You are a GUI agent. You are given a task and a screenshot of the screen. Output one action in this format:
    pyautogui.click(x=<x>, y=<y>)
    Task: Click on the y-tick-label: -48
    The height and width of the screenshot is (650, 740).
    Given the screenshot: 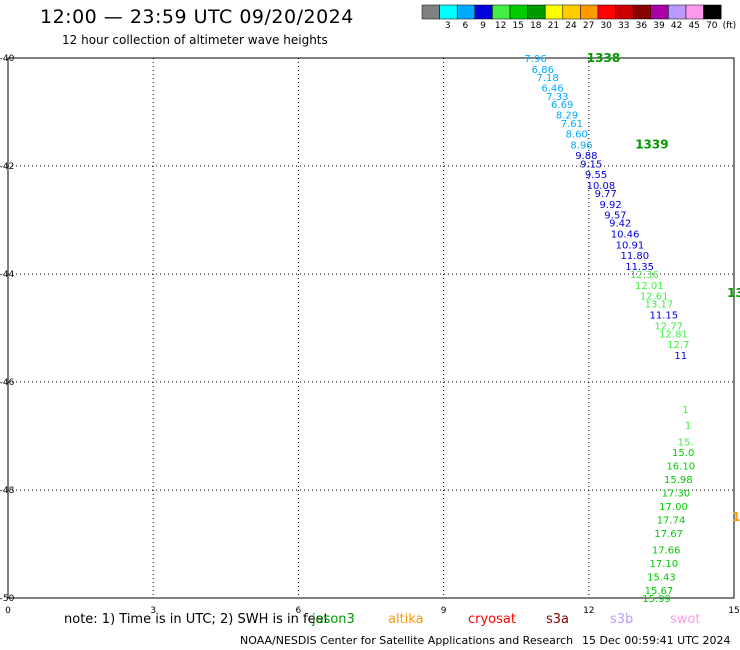 What is the action you would take?
    pyautogui.click(x=7, y=491)
    